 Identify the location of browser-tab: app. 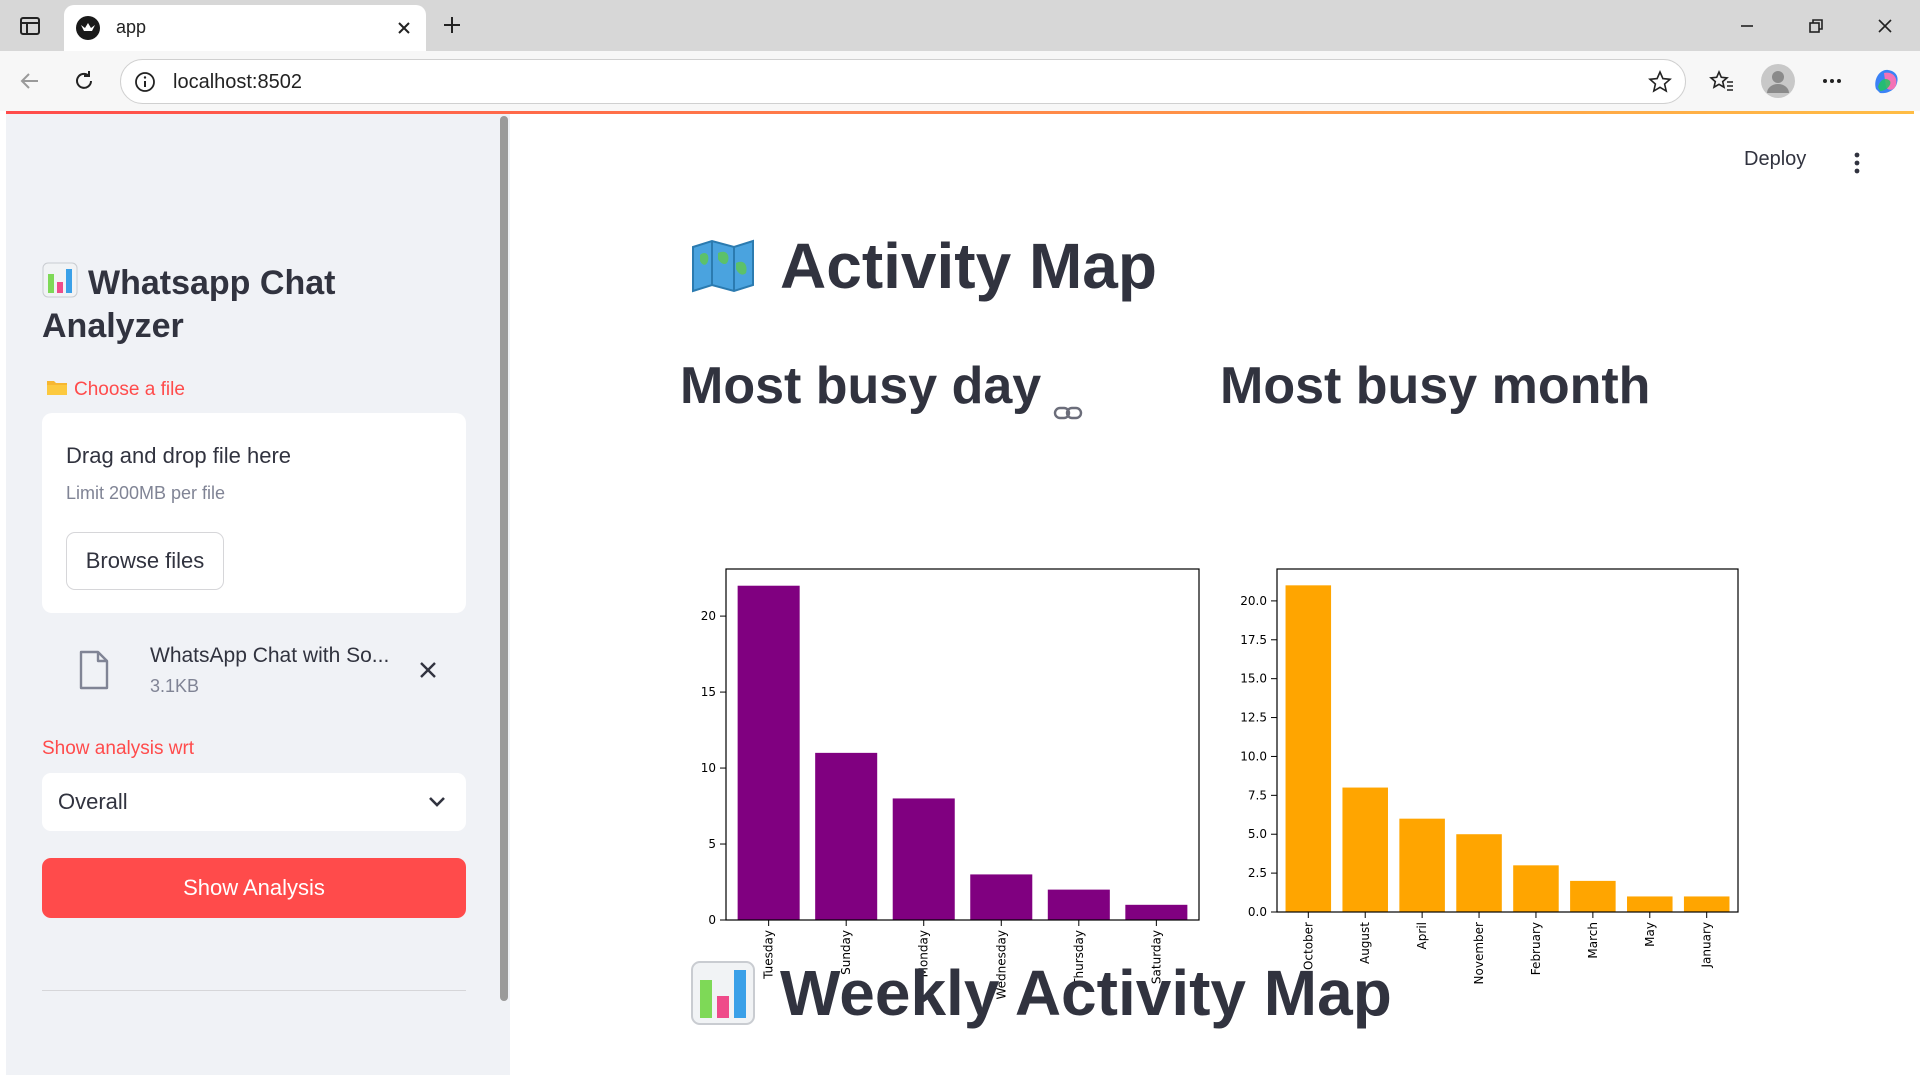
(245, 28).